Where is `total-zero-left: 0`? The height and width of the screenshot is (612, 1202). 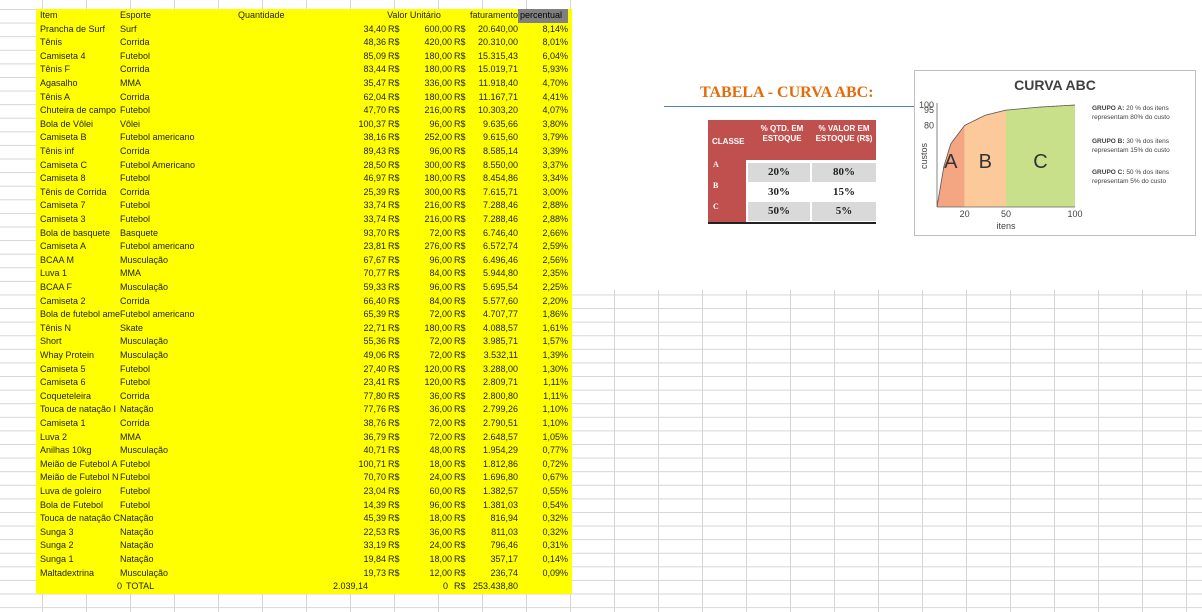
total-zero-left: 0 is located at coordinates (119, 586).